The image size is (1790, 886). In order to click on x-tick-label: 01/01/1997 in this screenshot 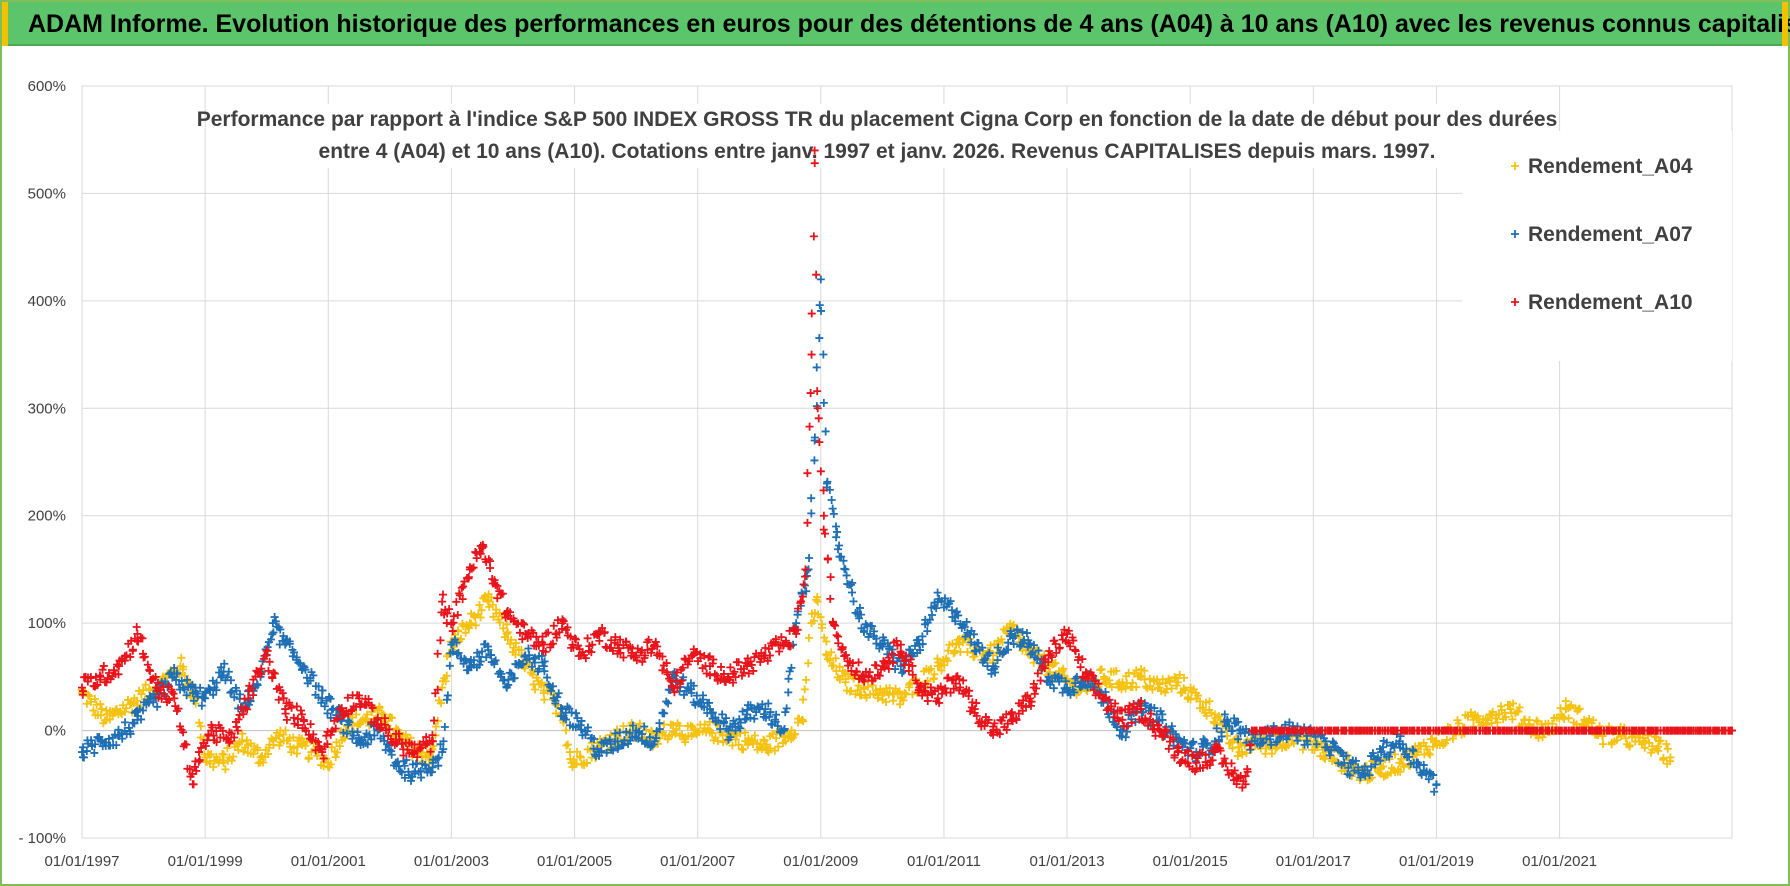, I will do `click(81, 861)`.